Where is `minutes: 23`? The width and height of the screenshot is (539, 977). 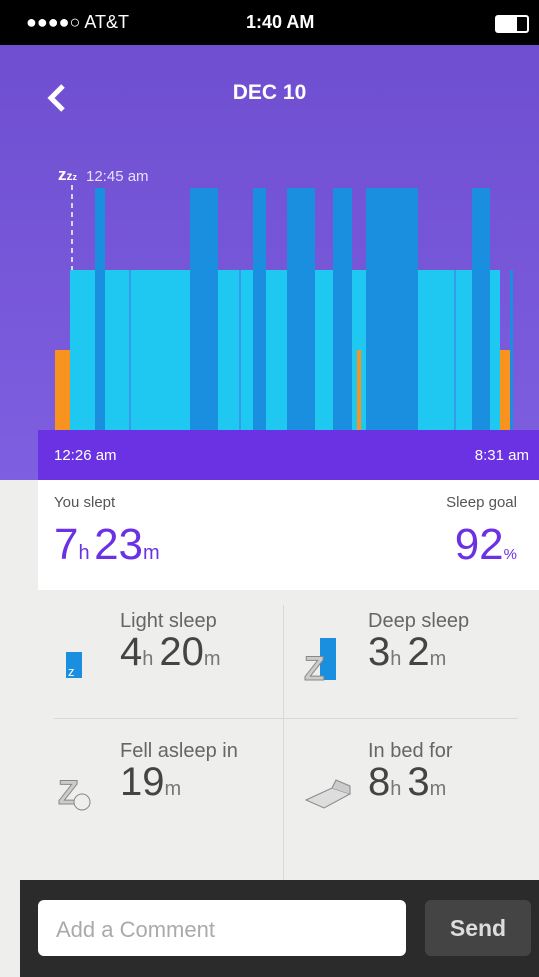
minutes: 23 is located at coordinates (119, 544).